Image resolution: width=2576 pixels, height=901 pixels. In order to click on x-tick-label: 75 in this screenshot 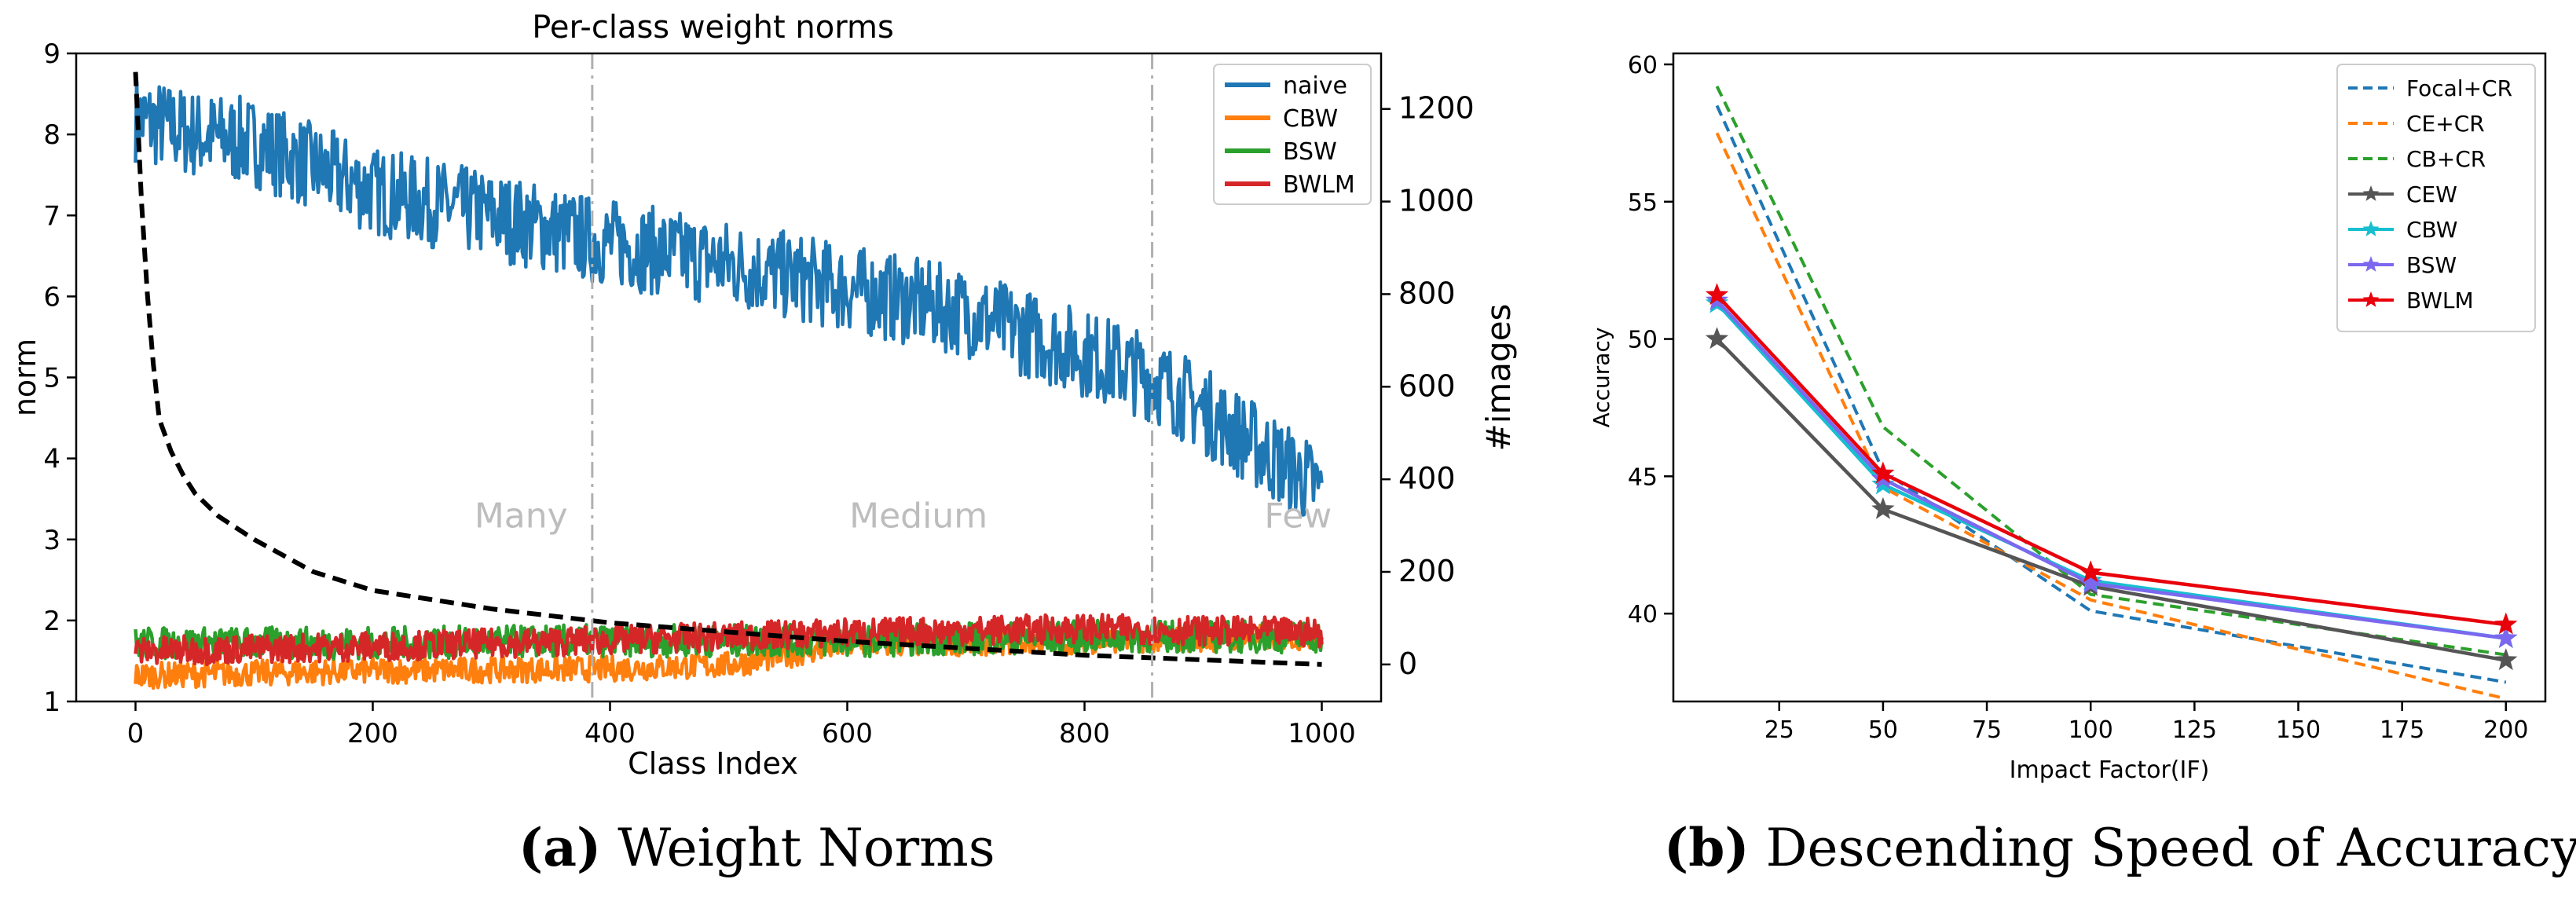, I will do `click(1987, 730)`.